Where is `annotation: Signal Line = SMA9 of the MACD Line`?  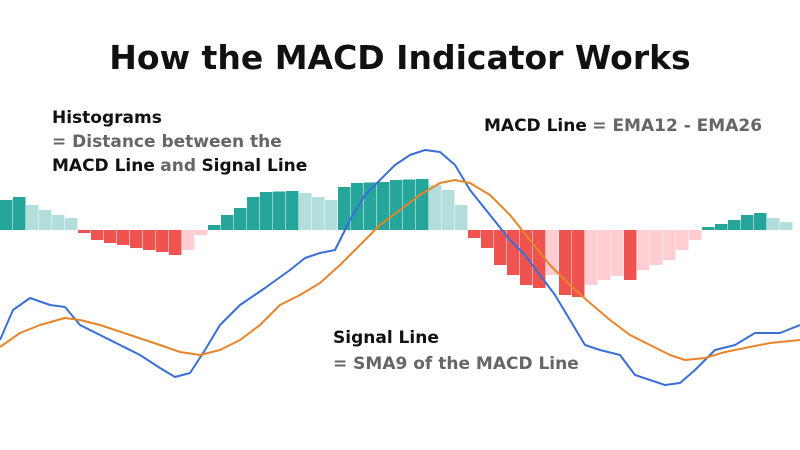 annotation: Signal Line = SMA9 of the MACD Line is located at coordinates (456, 351).